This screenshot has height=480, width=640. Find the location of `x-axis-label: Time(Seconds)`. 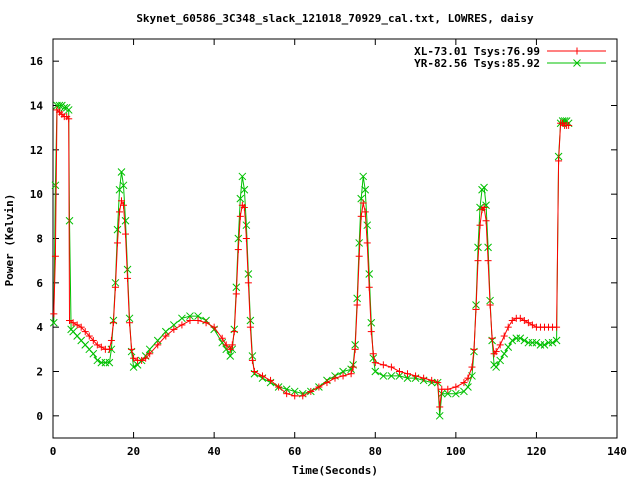

x-axis-label: Time(Seconds) is located at coordinates (335, 470).